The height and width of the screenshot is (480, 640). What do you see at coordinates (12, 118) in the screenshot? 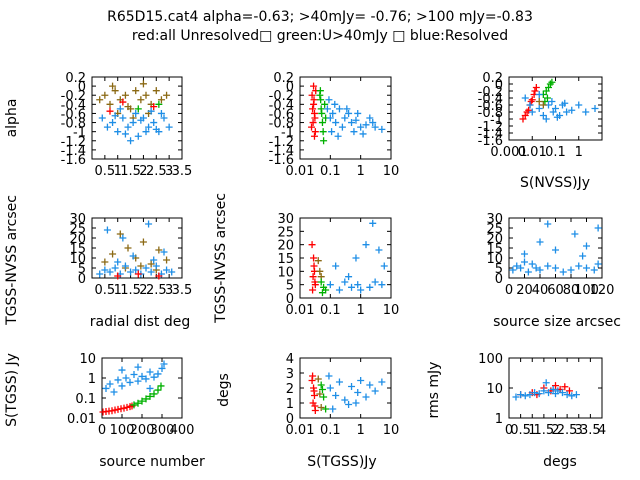
I see `y-axis-label: alpha` at bounding box center [12, 118].